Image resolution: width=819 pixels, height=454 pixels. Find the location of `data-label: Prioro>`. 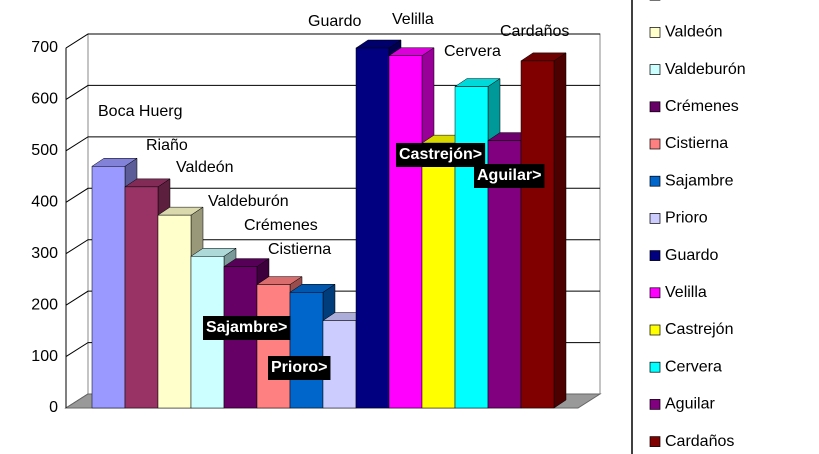

data-label: Prioro> is located at coordinates (299, 367).